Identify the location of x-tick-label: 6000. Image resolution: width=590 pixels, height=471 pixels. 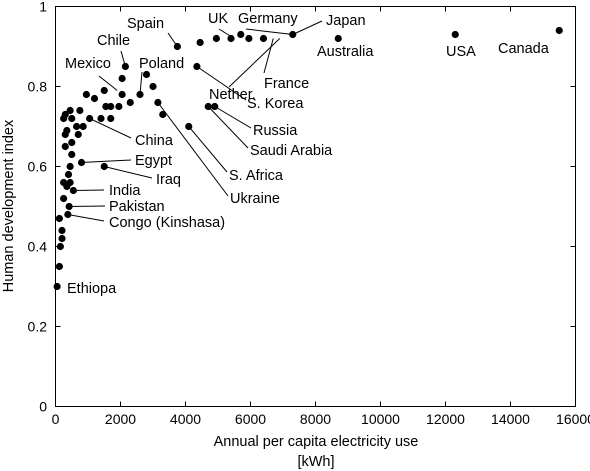
(250, 419).